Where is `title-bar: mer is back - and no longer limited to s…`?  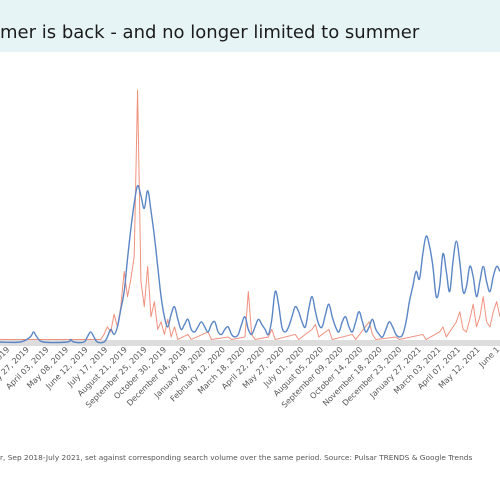
title-bar: mer is back - and no longer limited to s… is located at coordinates (250, 26).